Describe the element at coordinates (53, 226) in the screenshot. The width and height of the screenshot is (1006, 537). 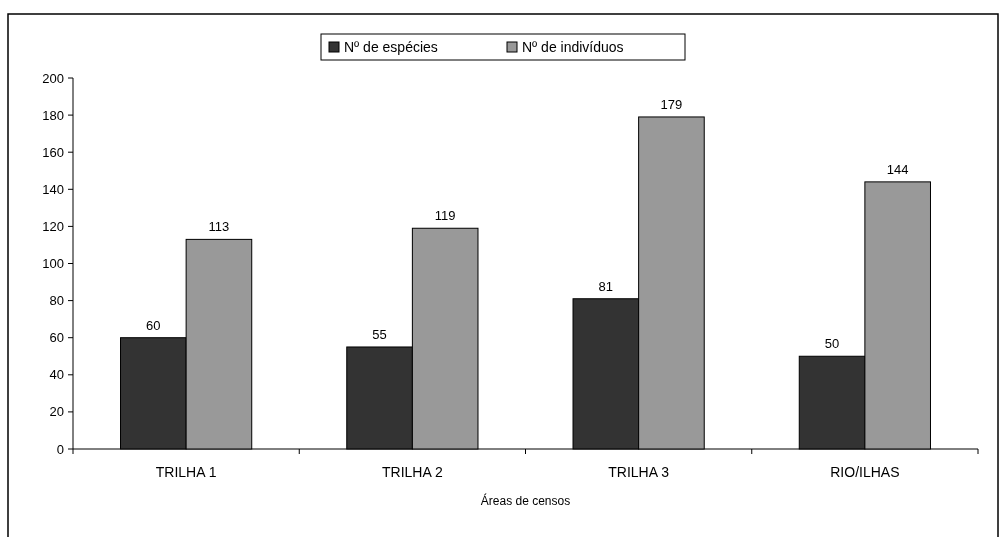
I see `y-tick-label: 120` at that location.